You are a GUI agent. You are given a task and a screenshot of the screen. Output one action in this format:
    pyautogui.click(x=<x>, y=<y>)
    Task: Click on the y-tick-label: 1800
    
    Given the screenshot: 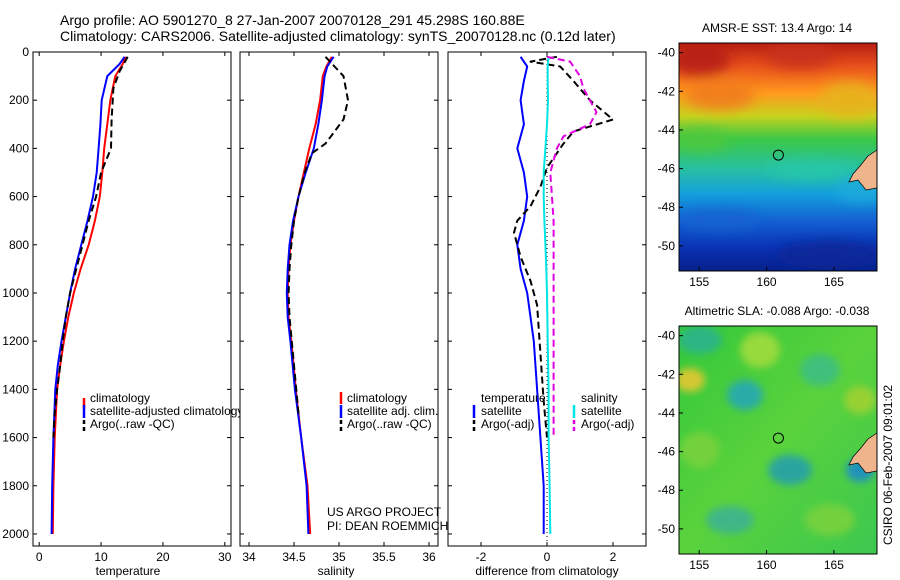 What is the action you would take?
    pyautogui.click(x=15, y=486)
    